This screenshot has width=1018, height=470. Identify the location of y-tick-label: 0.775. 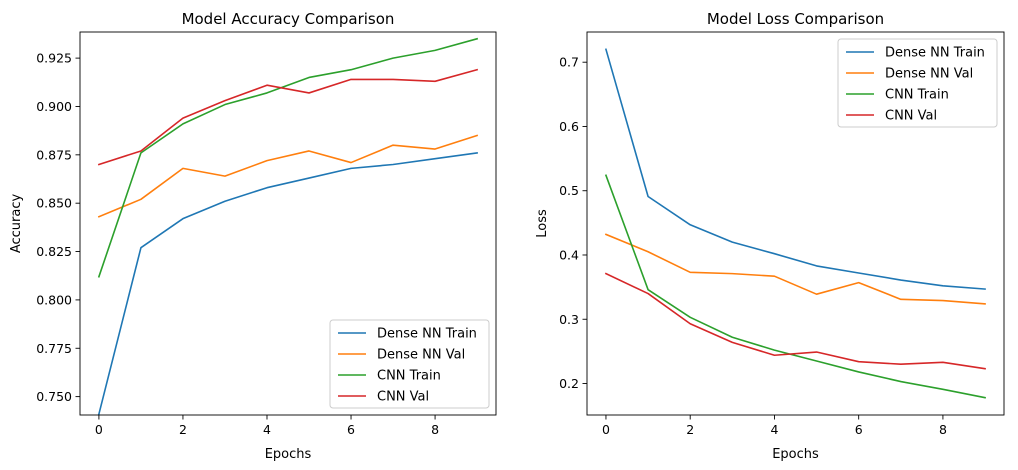
(54, 348).